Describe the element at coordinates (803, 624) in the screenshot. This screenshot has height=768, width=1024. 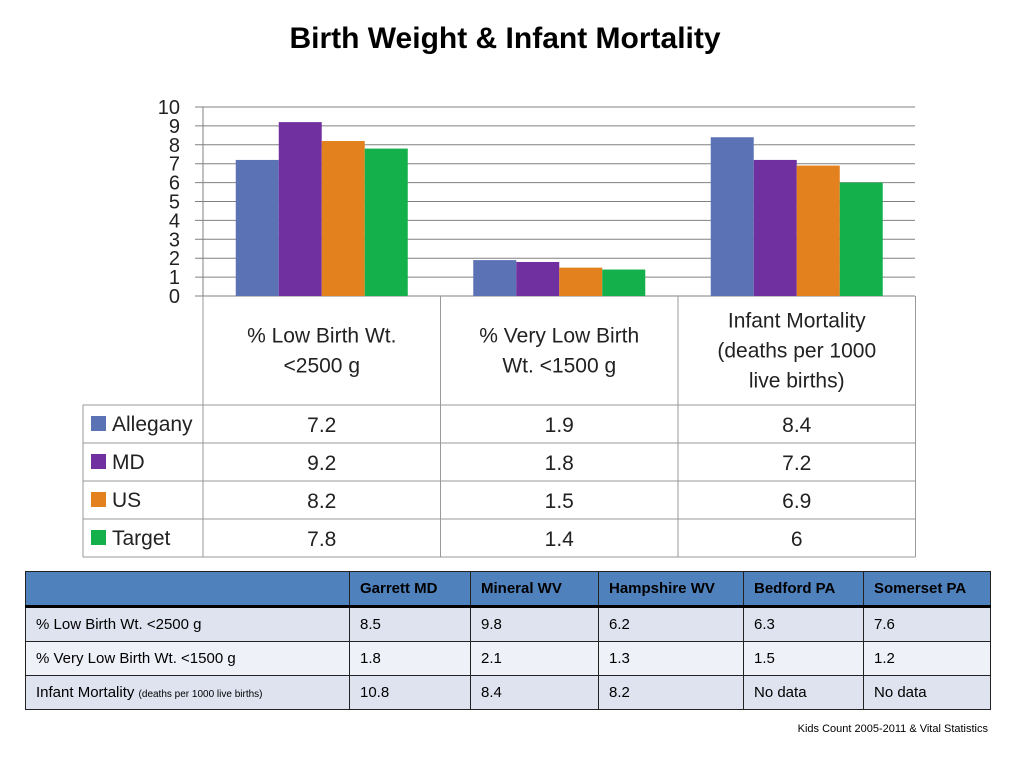
I see `table-cell: 6.3` at that location.